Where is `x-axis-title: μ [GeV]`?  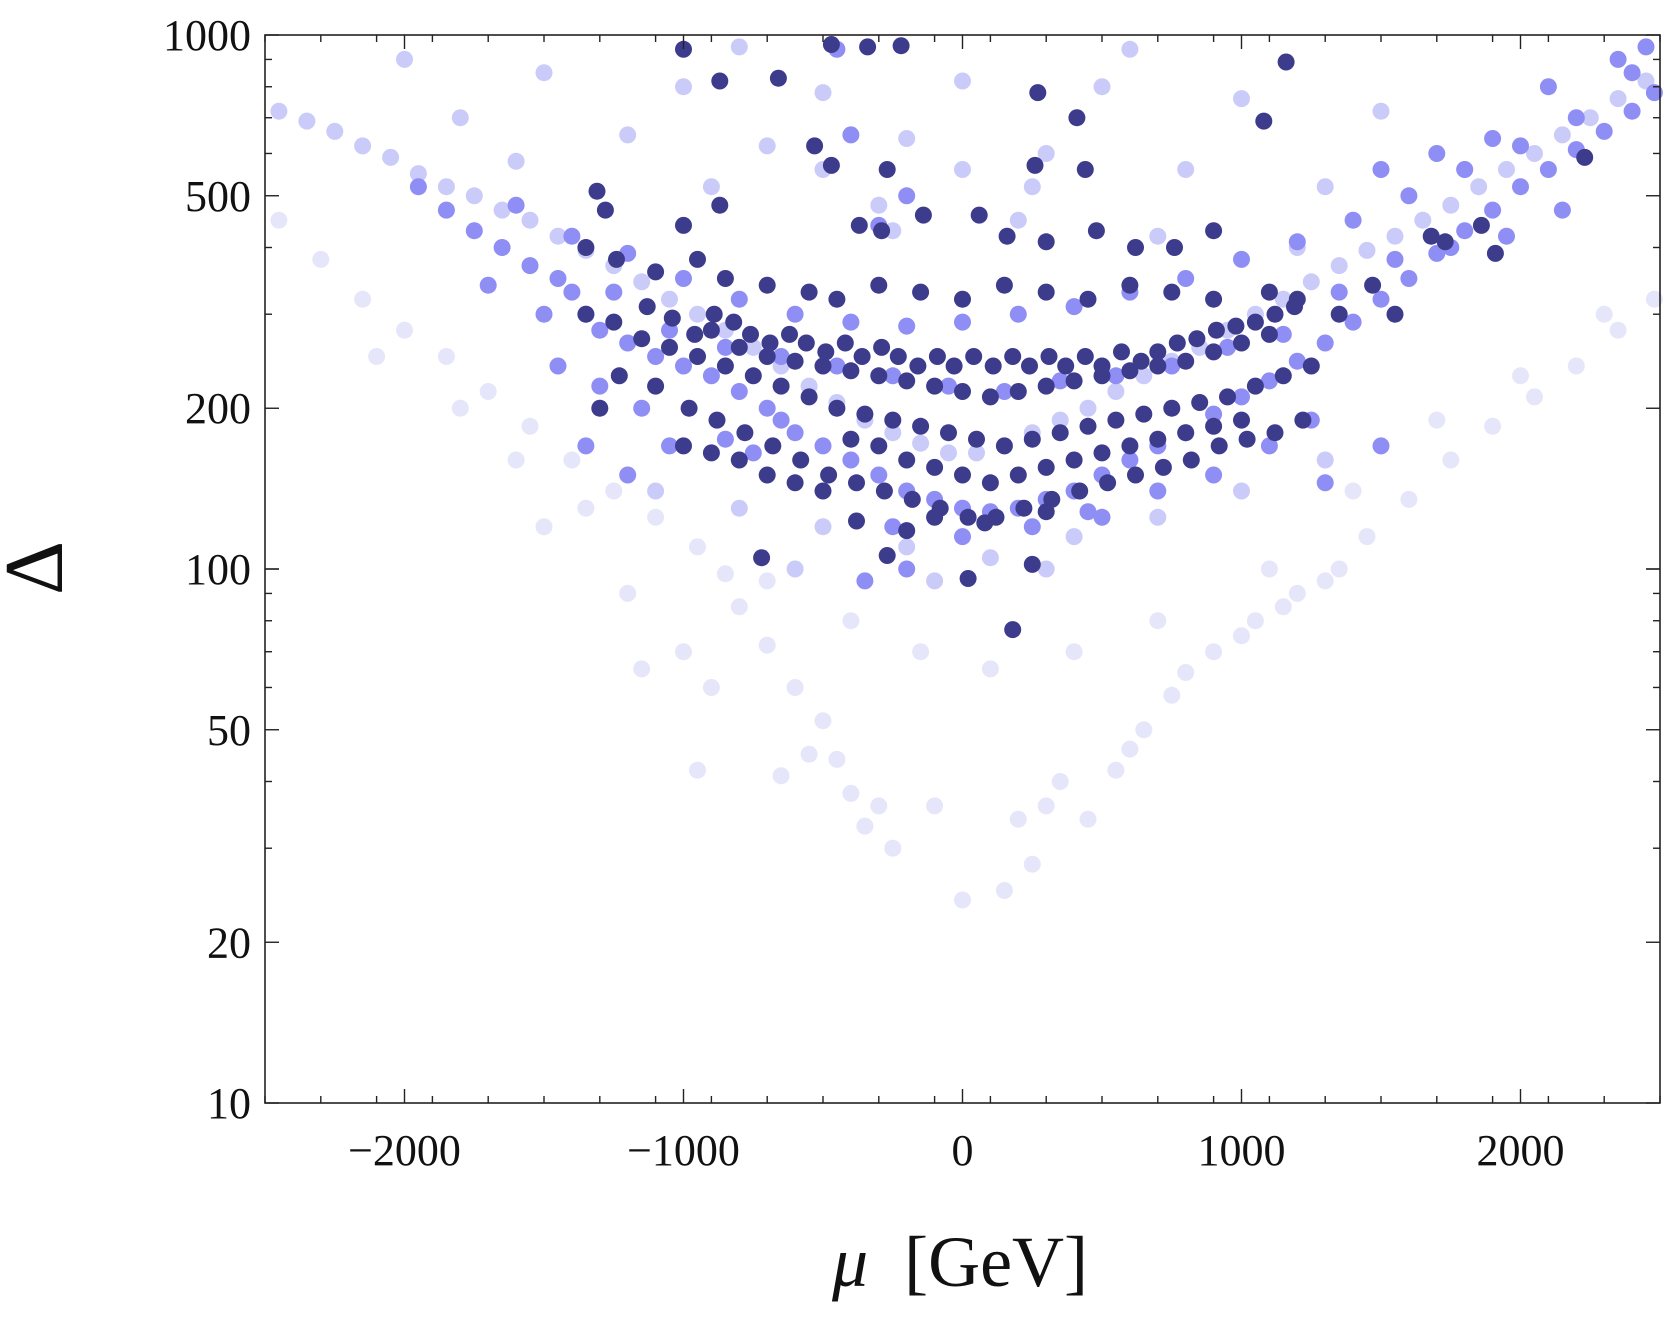
x-axis-title: μ [GeV] is located at coordinates (959, 1262).